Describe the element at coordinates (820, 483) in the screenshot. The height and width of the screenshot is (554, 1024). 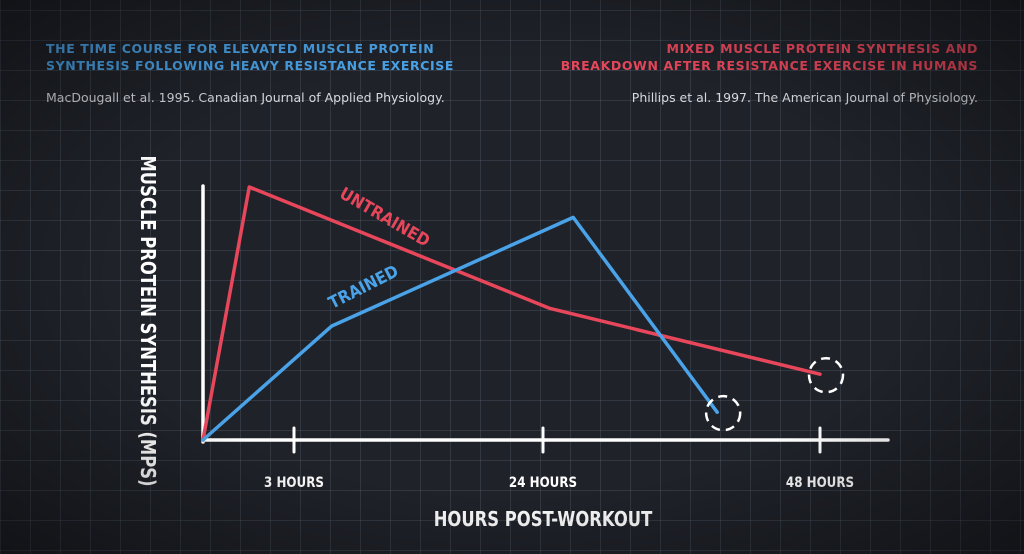
I see `x-tick-label: 48 HOURS` at that location.